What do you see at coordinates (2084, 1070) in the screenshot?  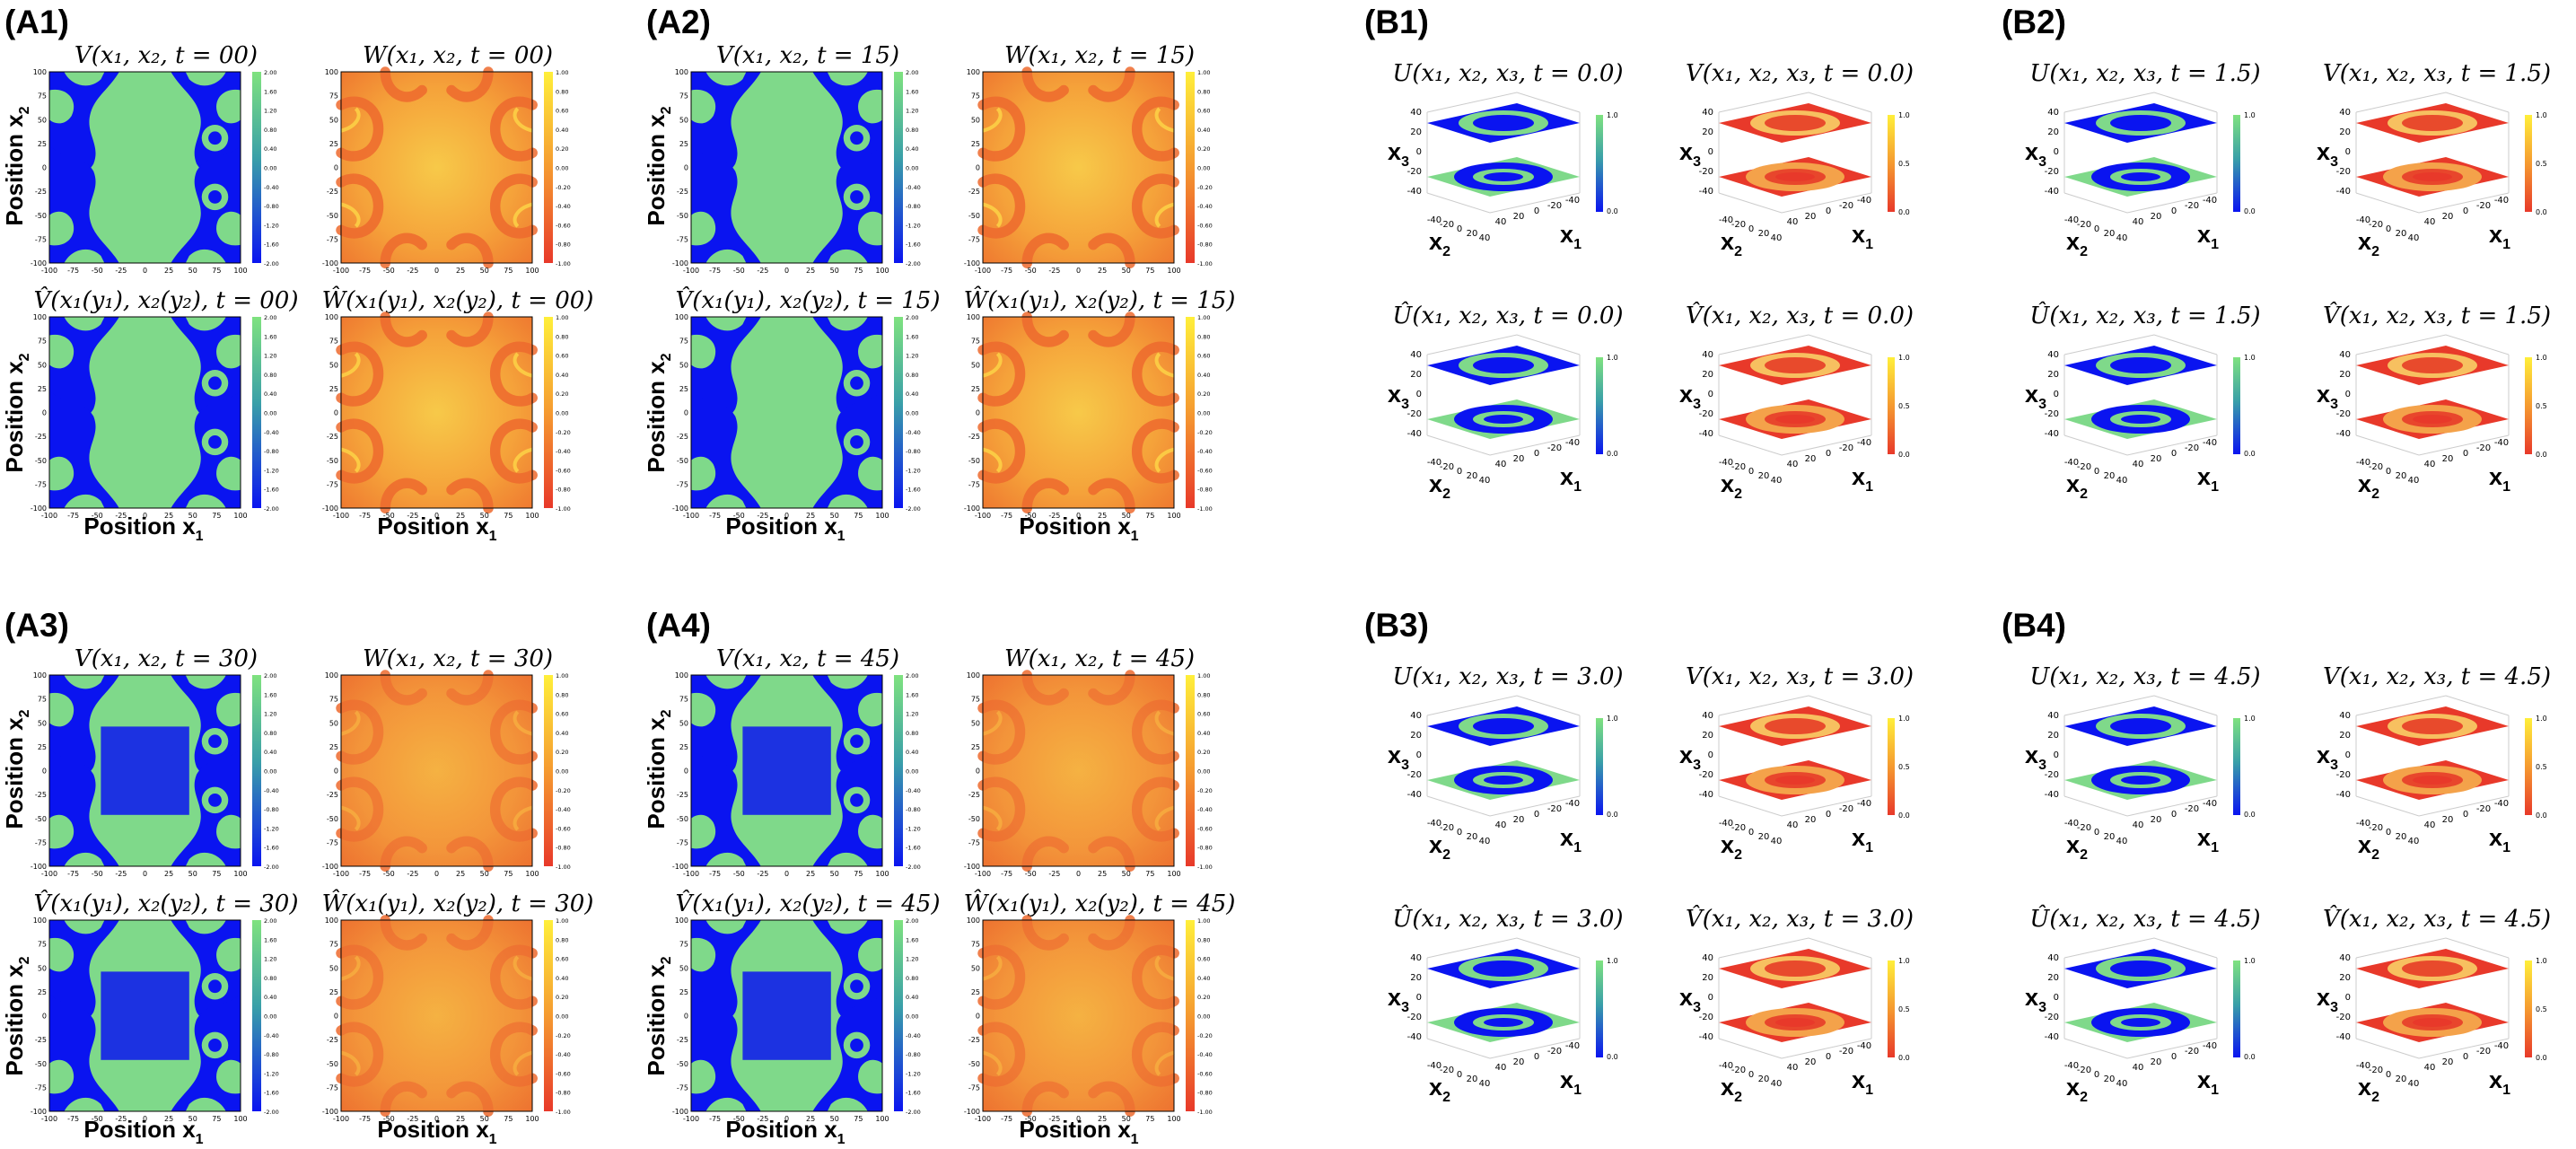 I see `x2-tick-label: -20` at bounding box center [2084, 1070].